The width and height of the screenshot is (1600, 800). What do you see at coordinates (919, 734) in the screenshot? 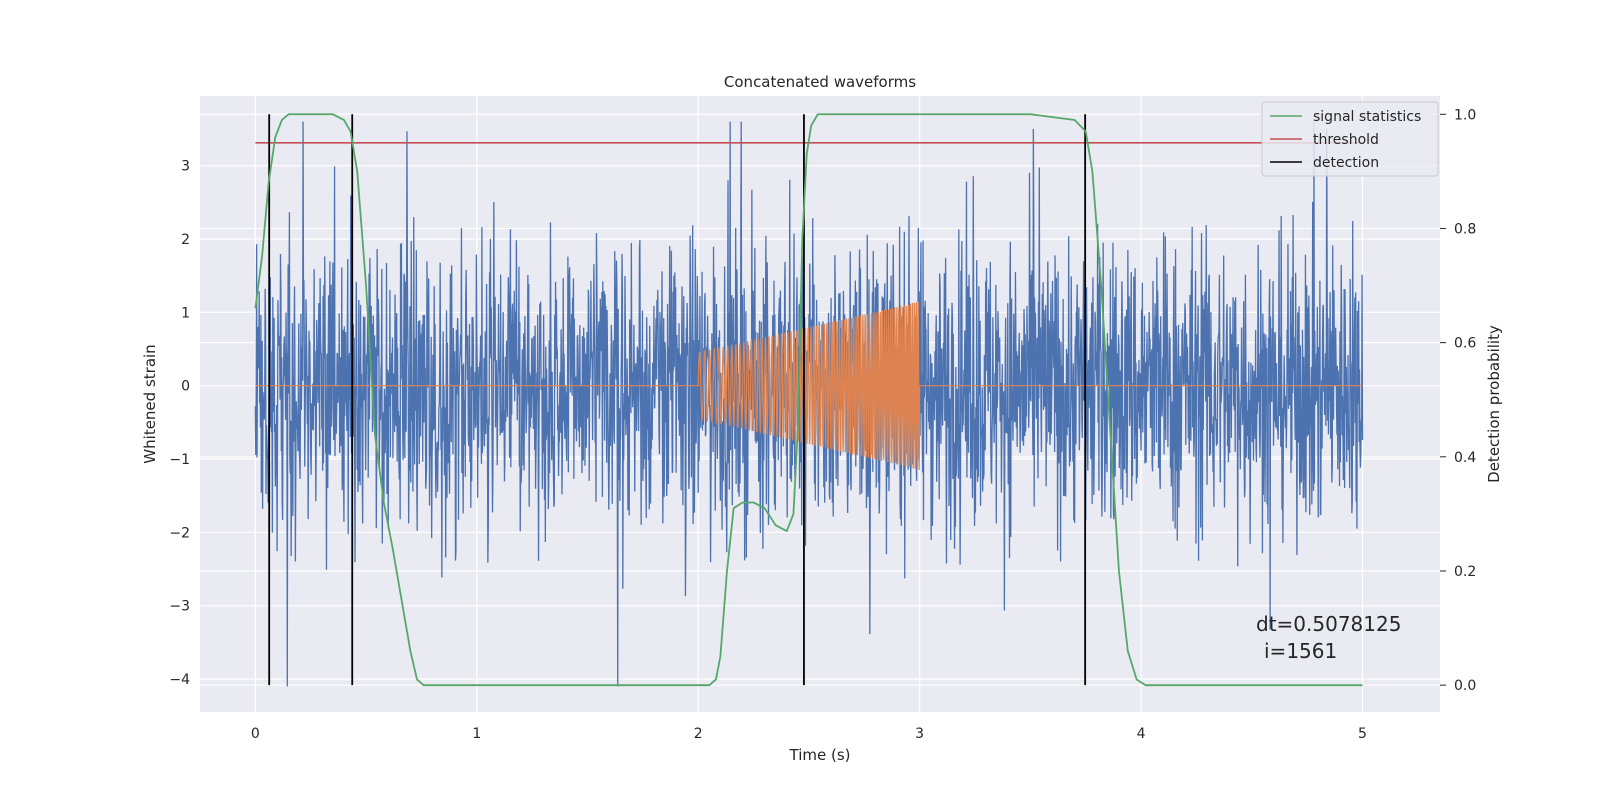
I see `x-tick-label: 3` at bounding box center [919, 734].